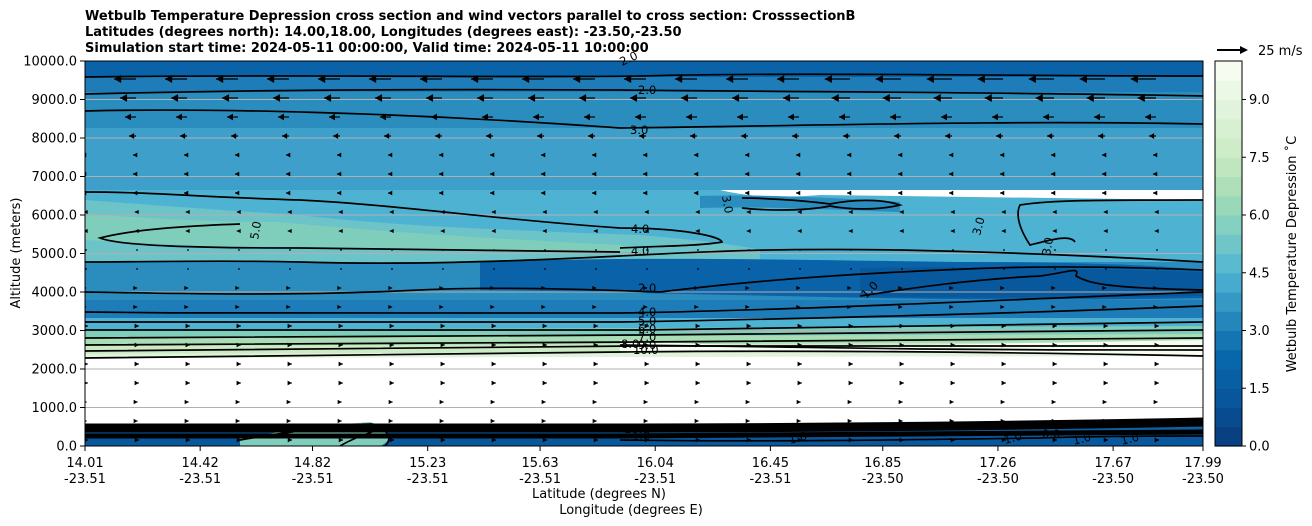 This screenshot has height=526, width=1312. What do you see at coordinates (631, 510) in the screenshot?
I see `x-axis-label-longitude: Longitude (degrees E)` at bounding box center [631, 510].